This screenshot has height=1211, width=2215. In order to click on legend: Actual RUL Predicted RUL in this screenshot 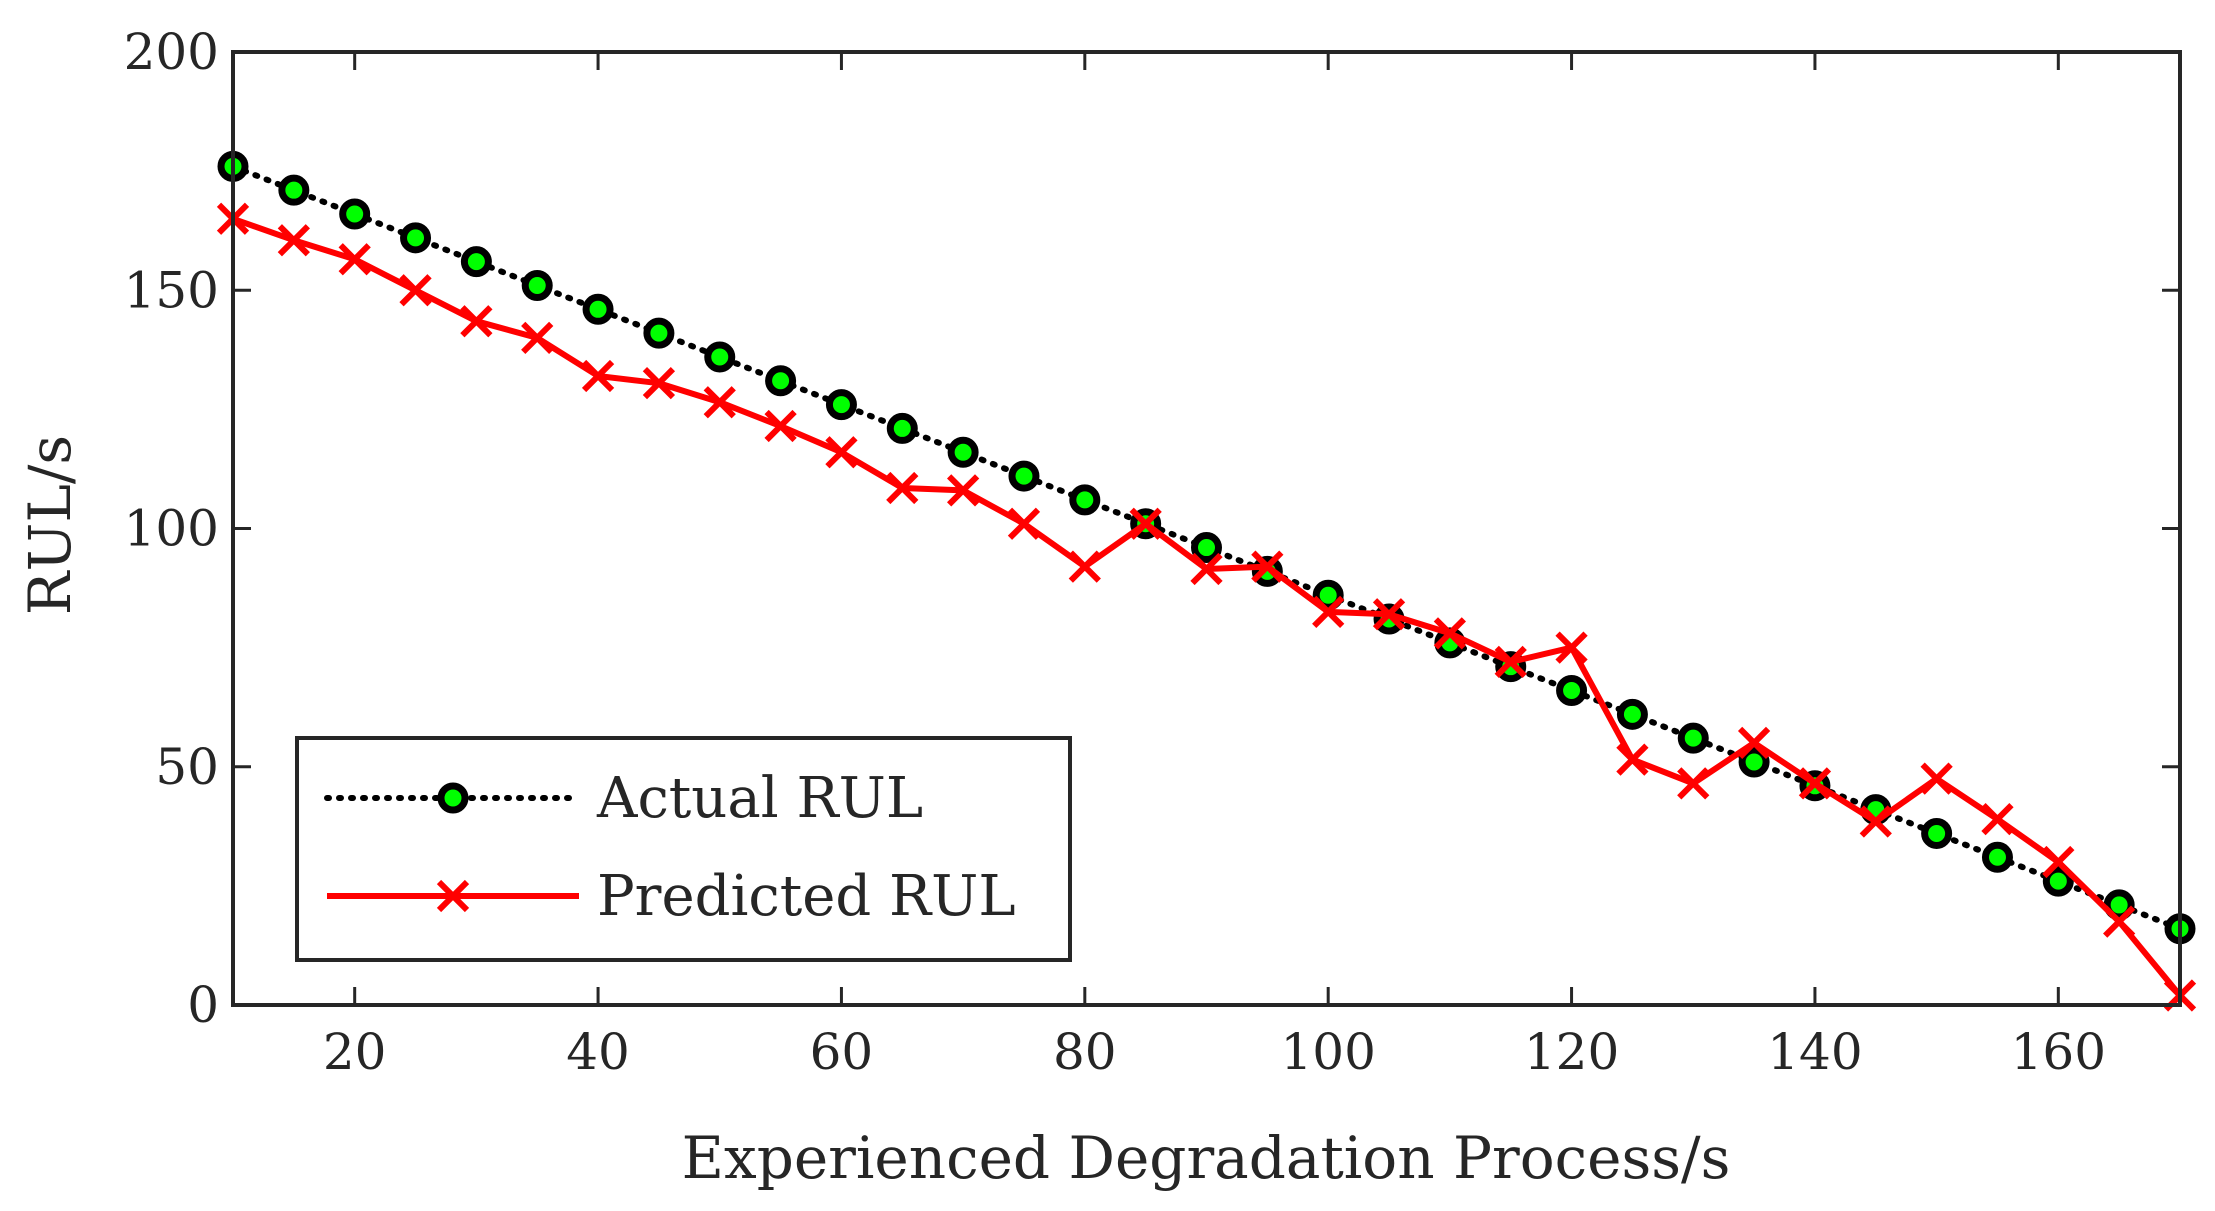, I will do `click(683, 849)`.